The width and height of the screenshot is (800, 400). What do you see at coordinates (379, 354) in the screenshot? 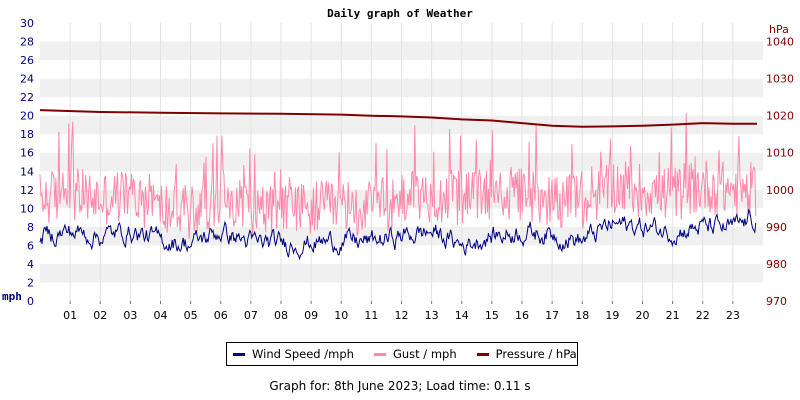
I see `legend-swatch-gust` at bounding box center [379, 354].